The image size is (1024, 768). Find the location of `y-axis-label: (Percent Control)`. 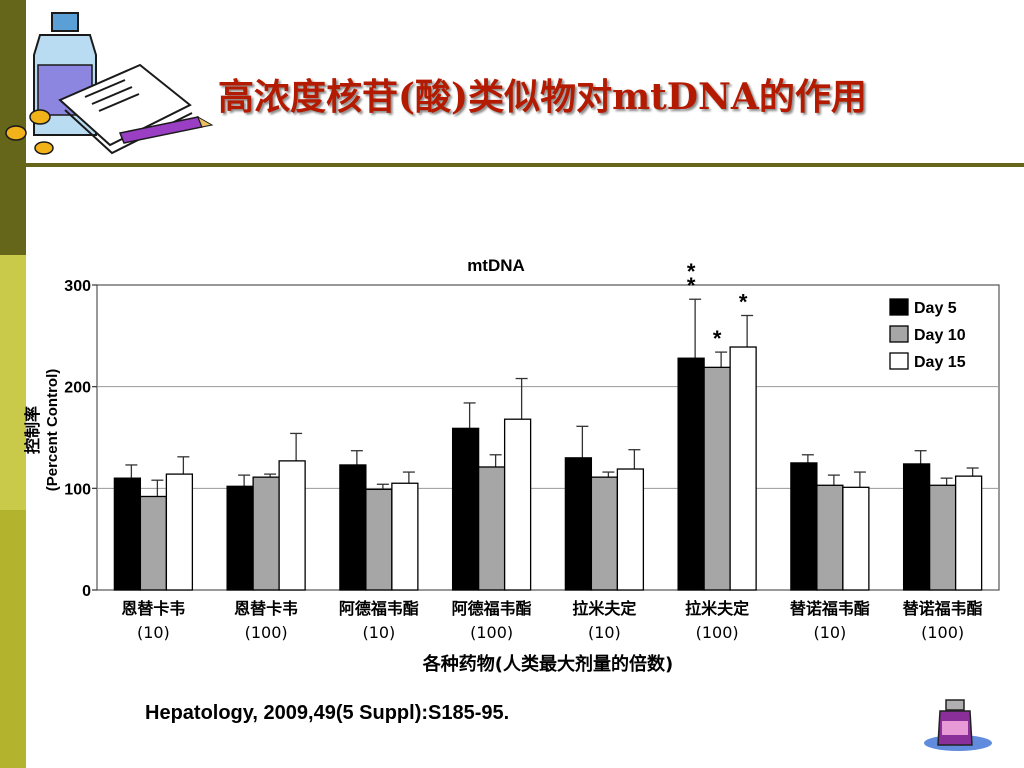

y-axis-label: (Percent Control) is located at coordinates (52, 430).